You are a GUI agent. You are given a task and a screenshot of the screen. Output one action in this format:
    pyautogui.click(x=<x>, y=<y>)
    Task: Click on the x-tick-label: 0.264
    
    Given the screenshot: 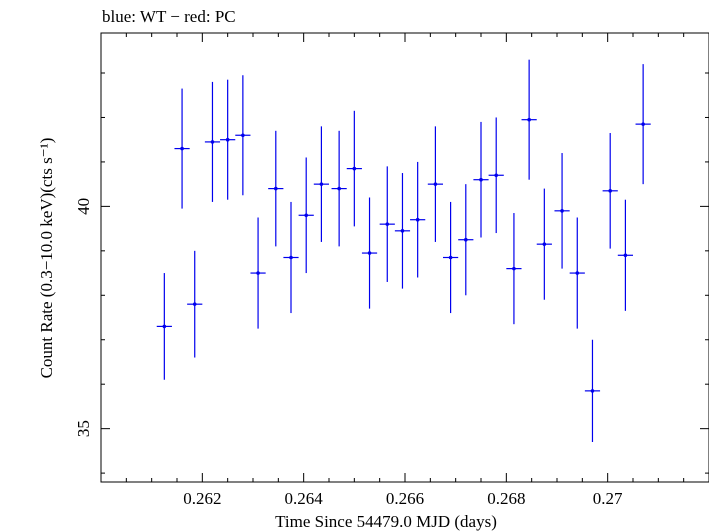 What is the action you would take?
    pyautogui.click(x=304, y=498)
    